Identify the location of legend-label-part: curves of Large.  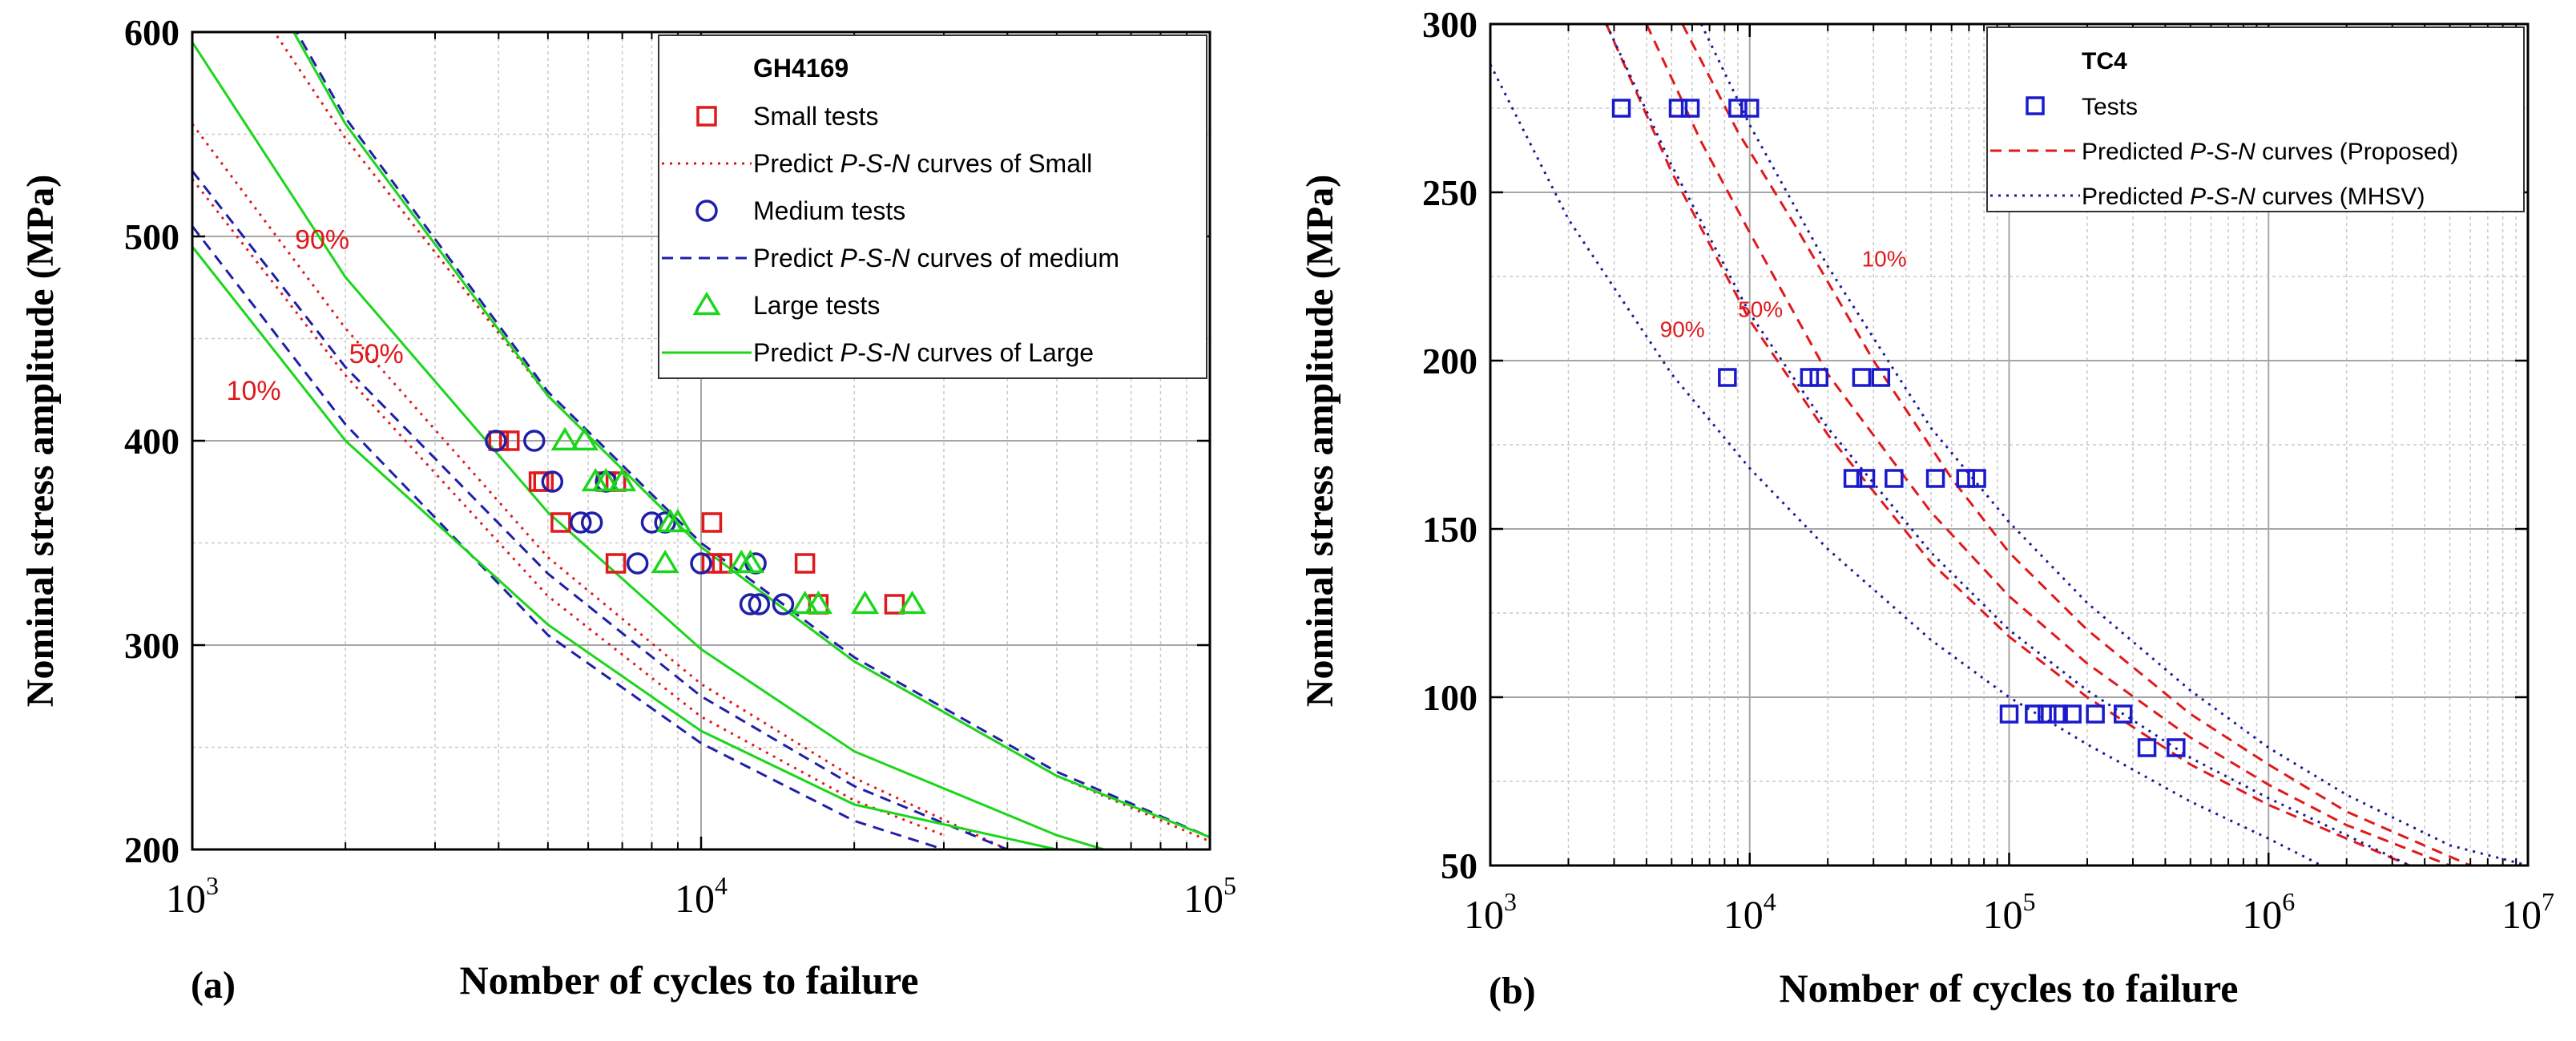
(1002, 352).